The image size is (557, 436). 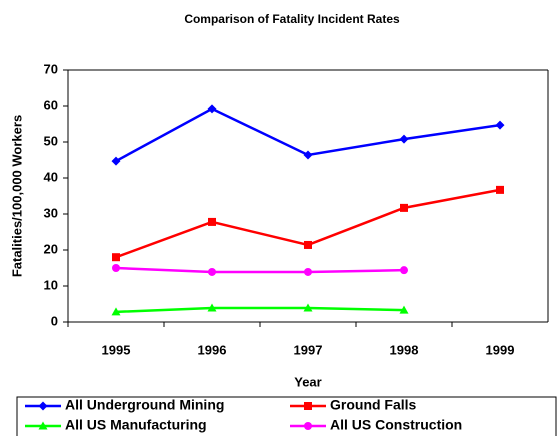 What do you see at coordinates (51, 284) in the screenshot?
I see `y-tick-label: 10` at bounding box center [51, 284].